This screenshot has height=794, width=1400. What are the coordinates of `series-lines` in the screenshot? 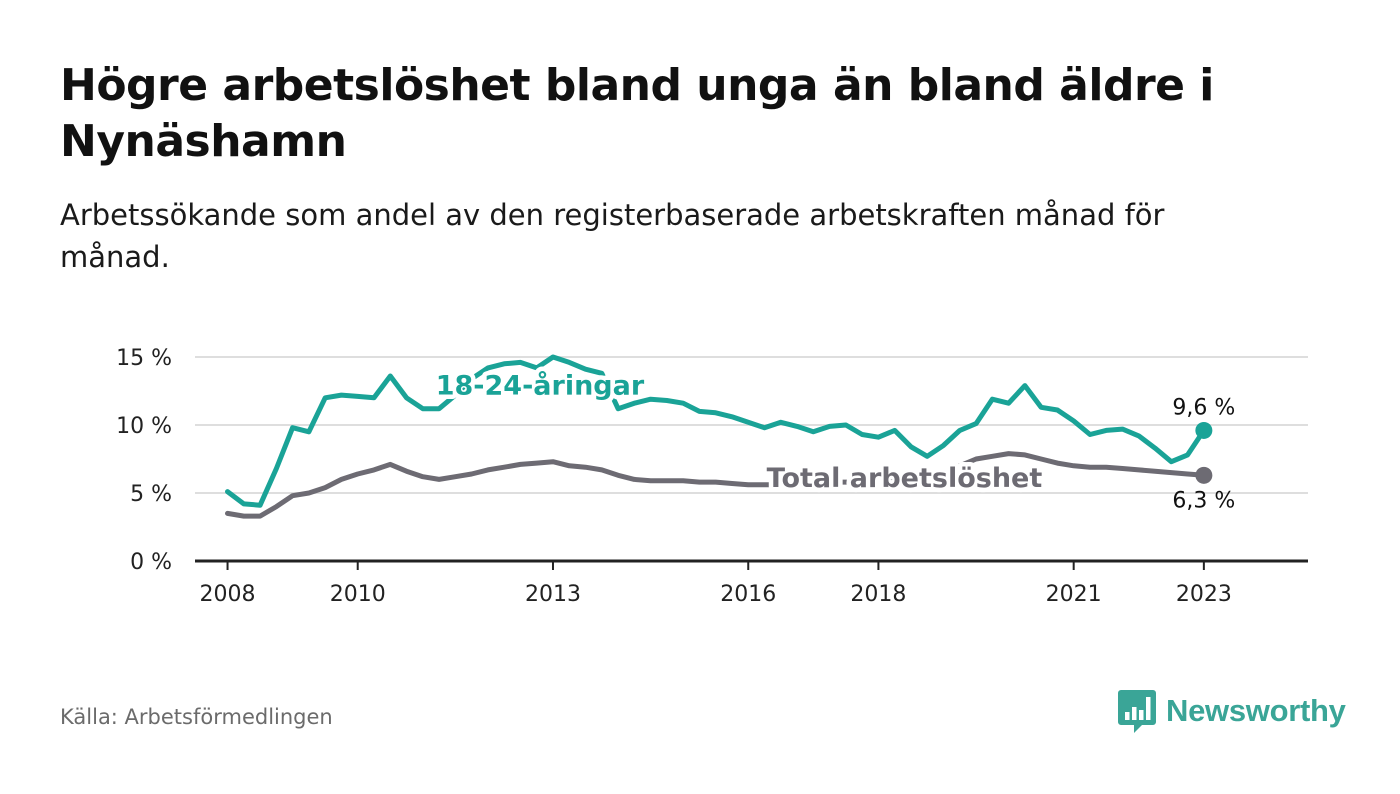 It's located at (719, 436).